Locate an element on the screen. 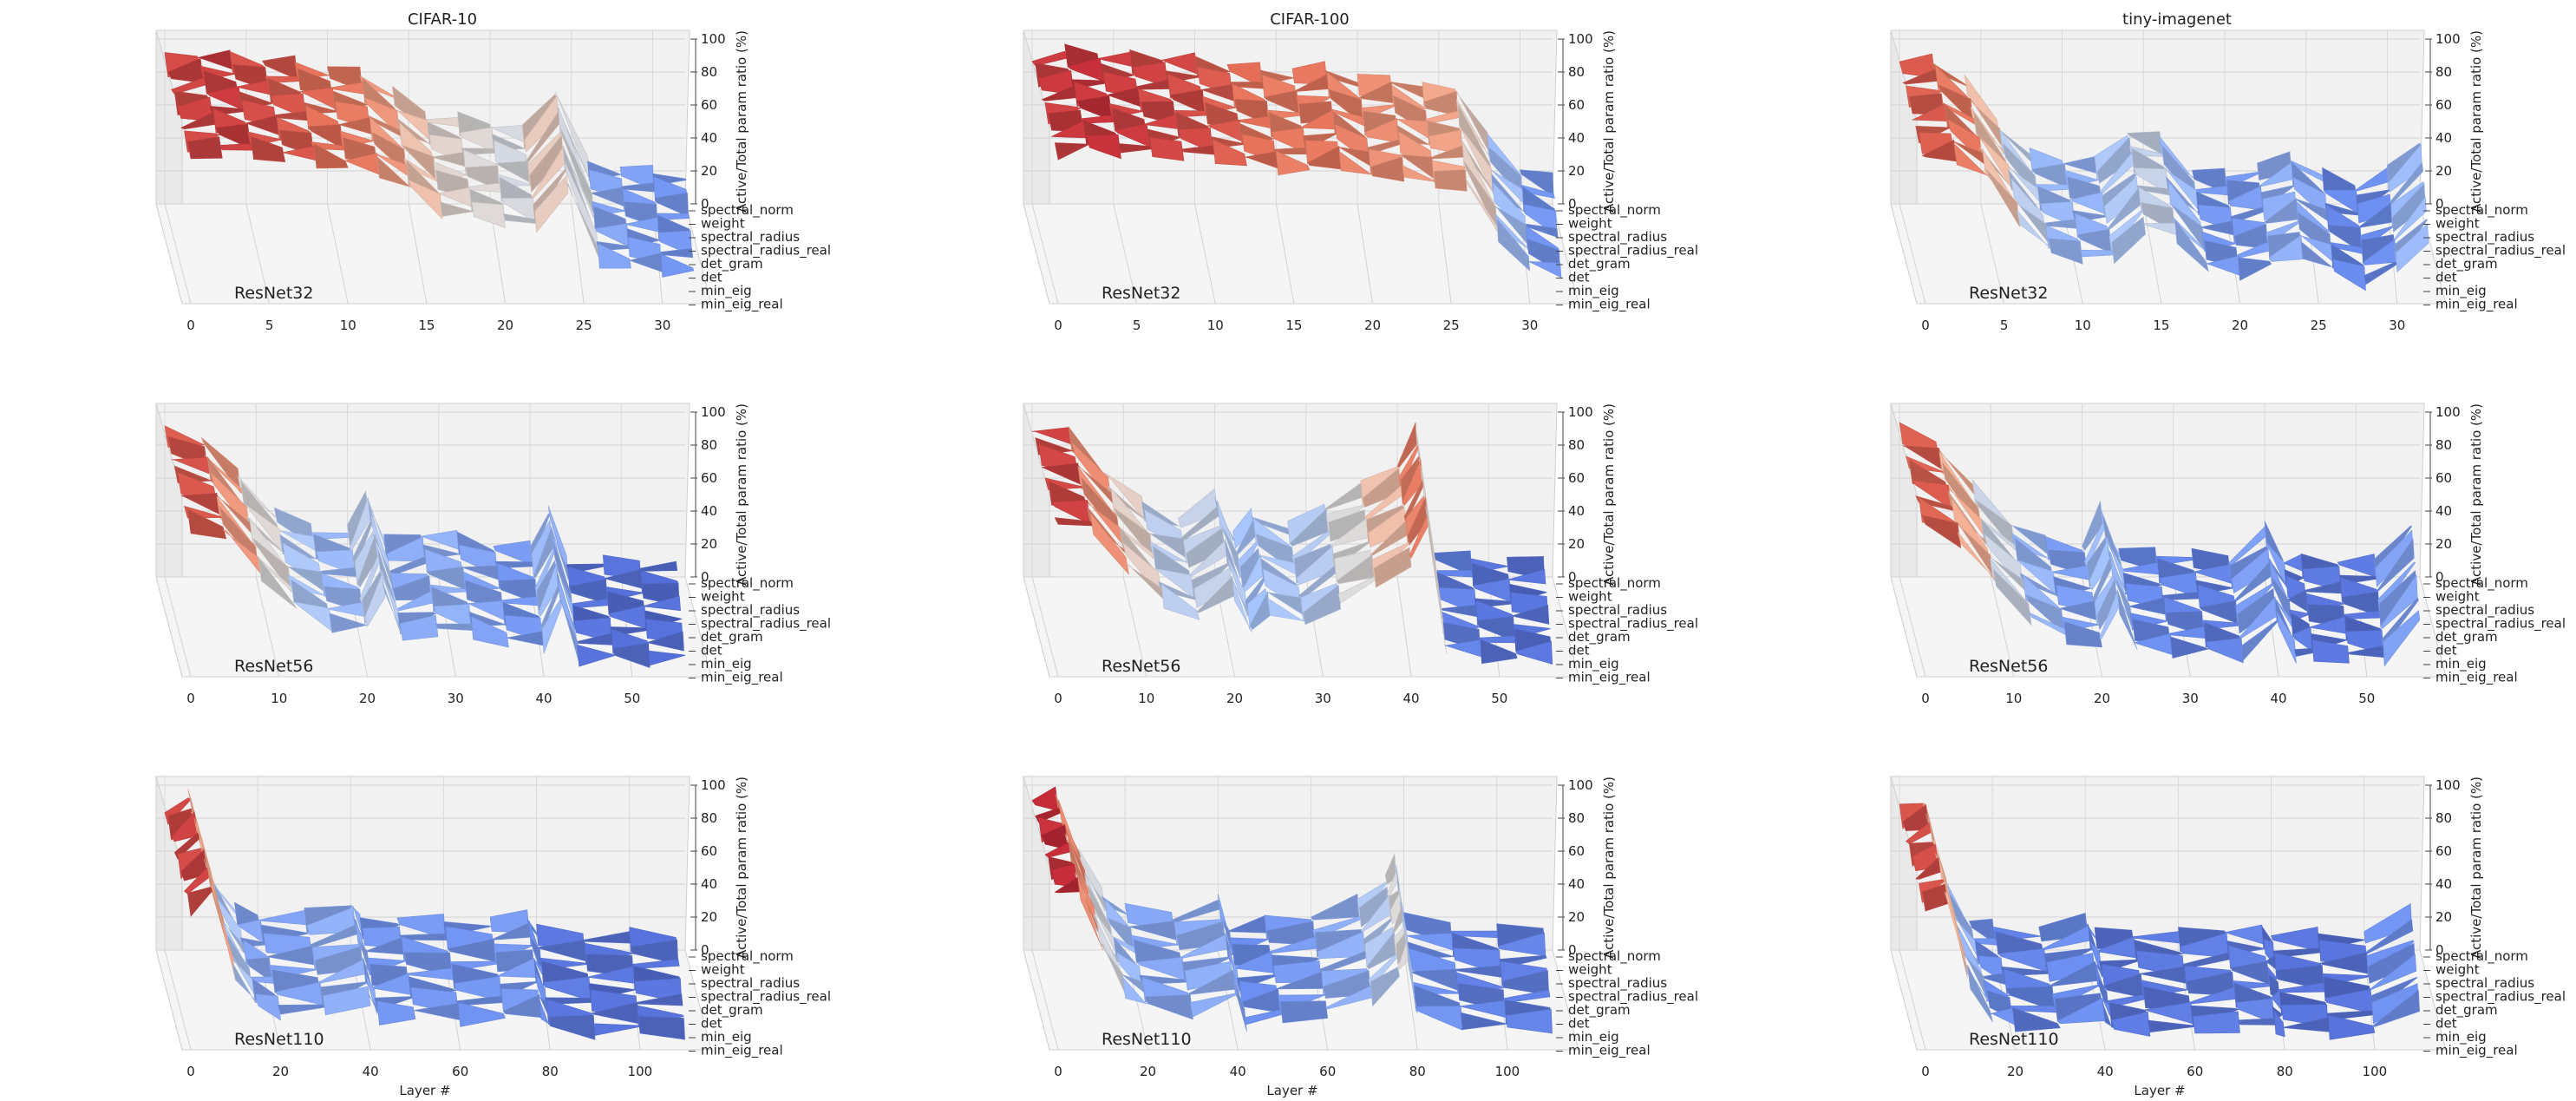 The height and width of the screenshot is (1101, 2576). column-title: CIFAR-10 is located at coordinates (442, 19).